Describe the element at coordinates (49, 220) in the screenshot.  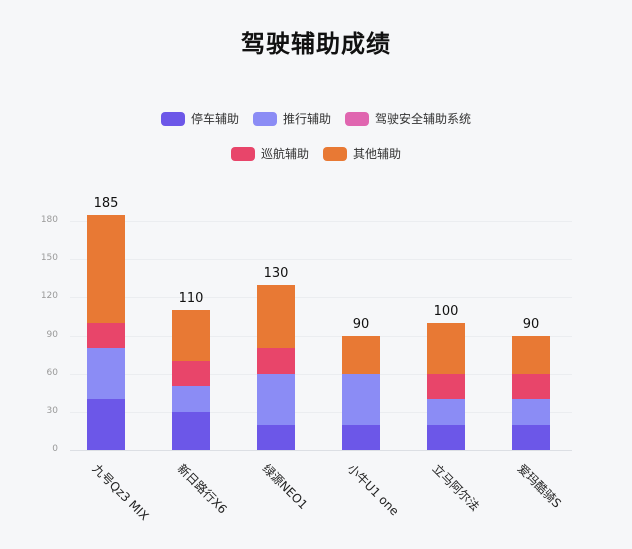
I see `y-tick-label: 180` at that location.